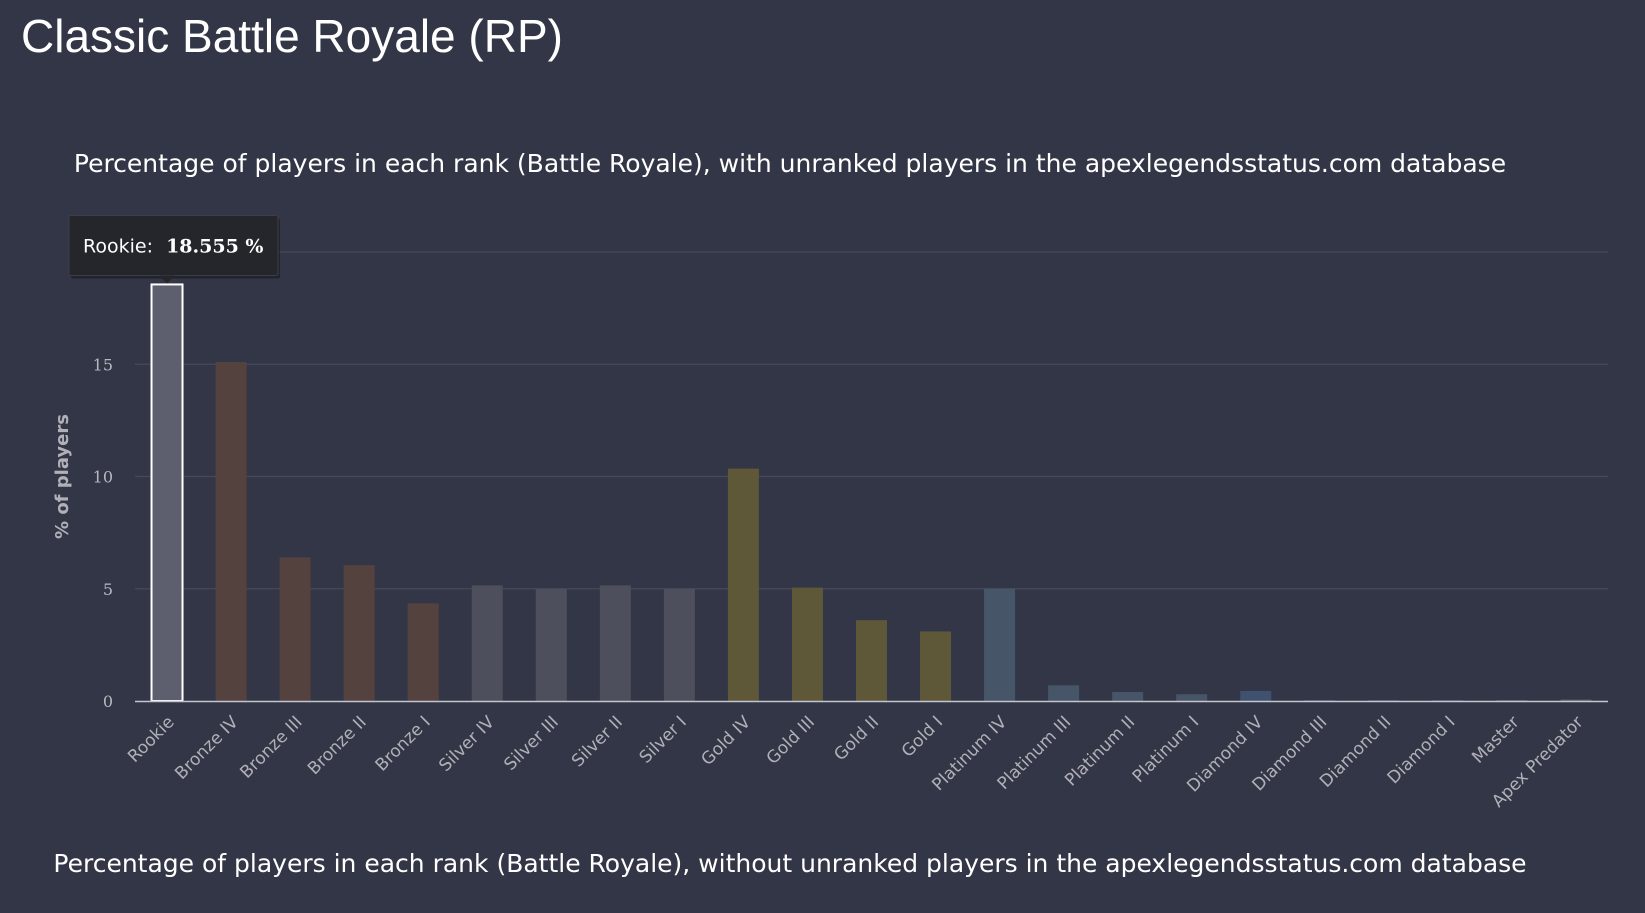 The width and height of the screenshot is (1645, 913). Describe the element at coordinates (791, 740) in the screenshot. I see `x-tick-label: Gold III` at that location.